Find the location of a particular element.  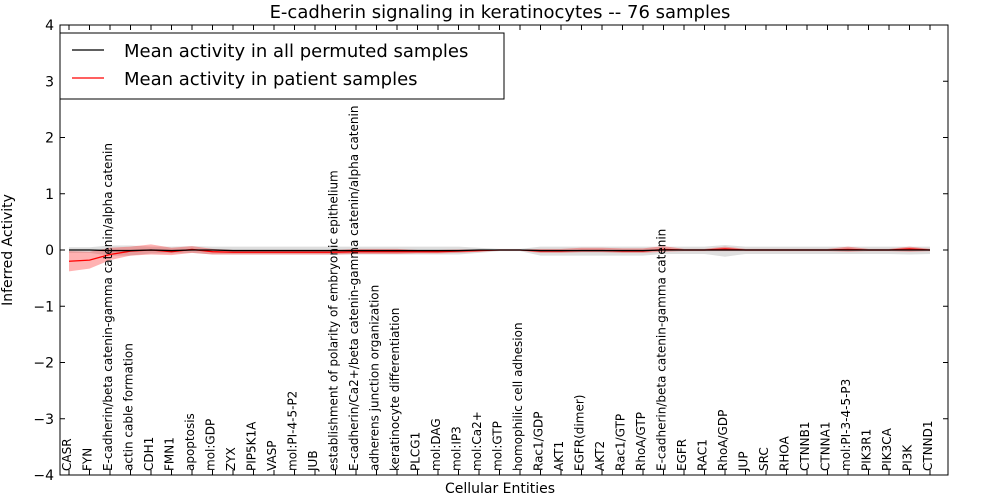

legend-label-patient: Mean activity in patient samples is located at coordinates (271, 79).